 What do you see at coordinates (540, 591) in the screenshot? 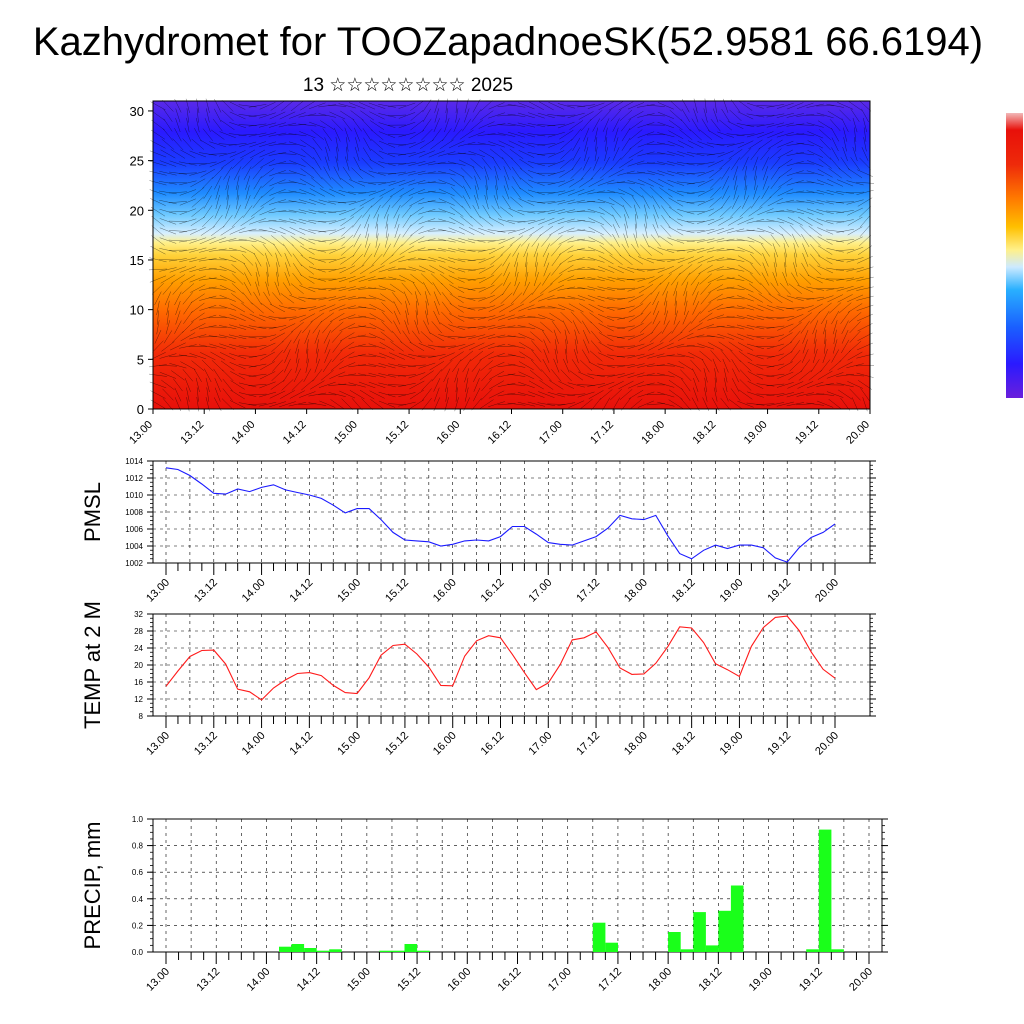
I see `x-tick-label: 17.00` at bounding box center [540, 591].